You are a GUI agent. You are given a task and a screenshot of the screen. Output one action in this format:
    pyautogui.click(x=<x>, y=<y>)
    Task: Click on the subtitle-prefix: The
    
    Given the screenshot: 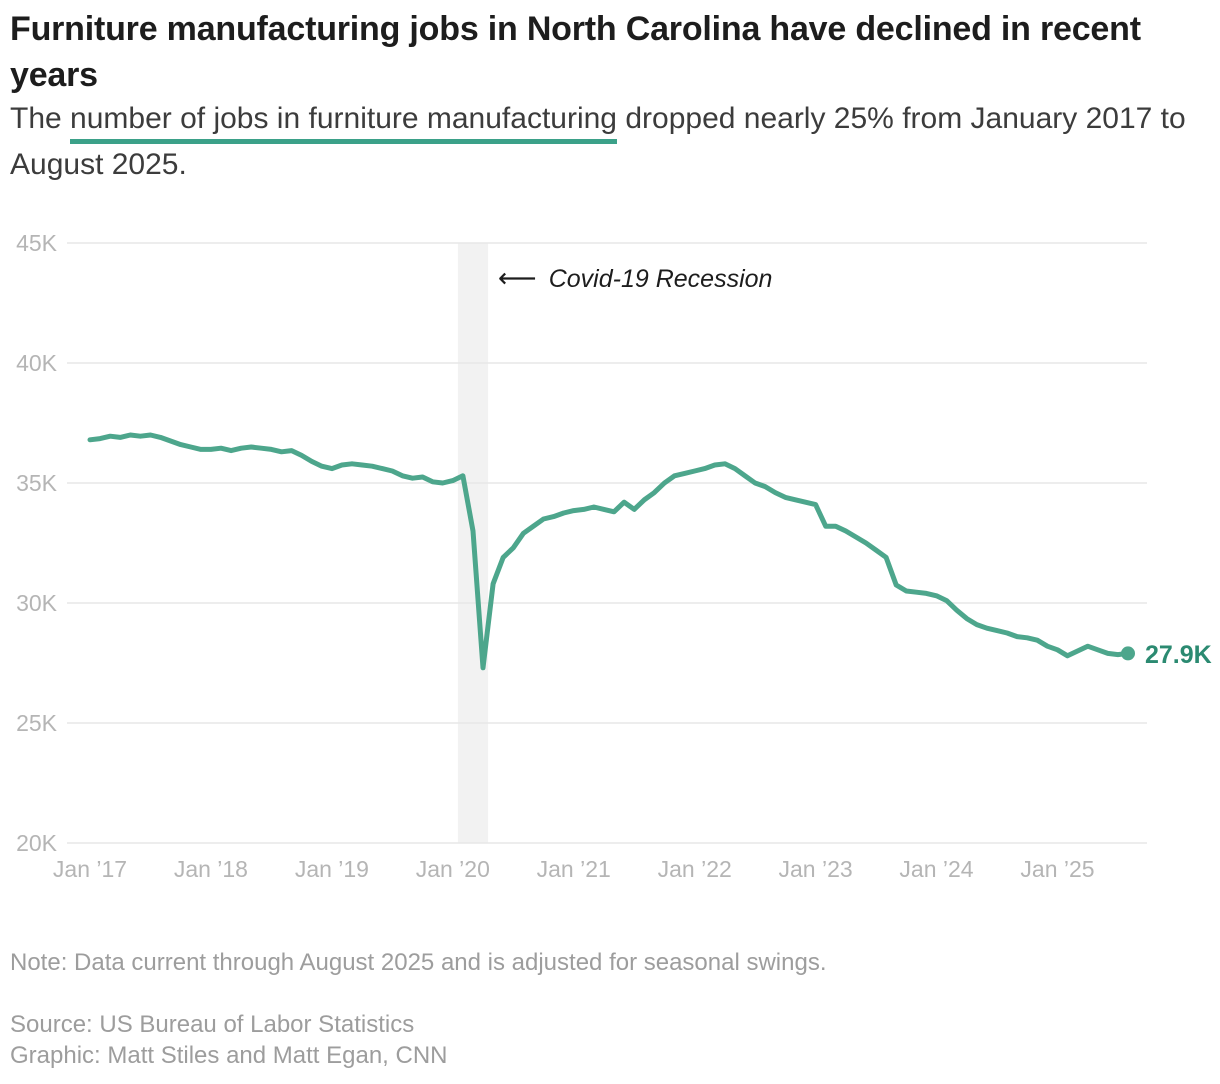 What is the action you would take?
    pyautogui.click(x=40, y=118)
    